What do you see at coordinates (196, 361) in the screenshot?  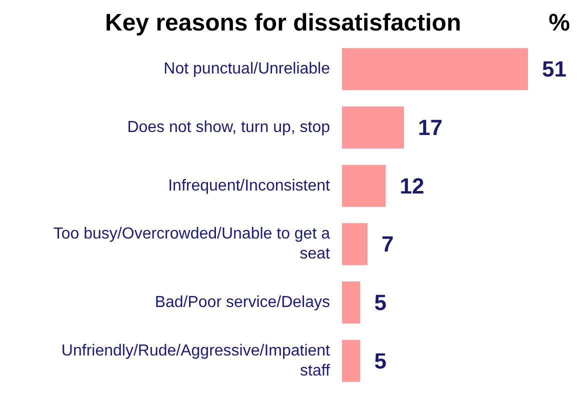 I see `y-tick-label: Unfriendly/Rude/Aggressive/Impatient staff` at bounding box center [196, 361].